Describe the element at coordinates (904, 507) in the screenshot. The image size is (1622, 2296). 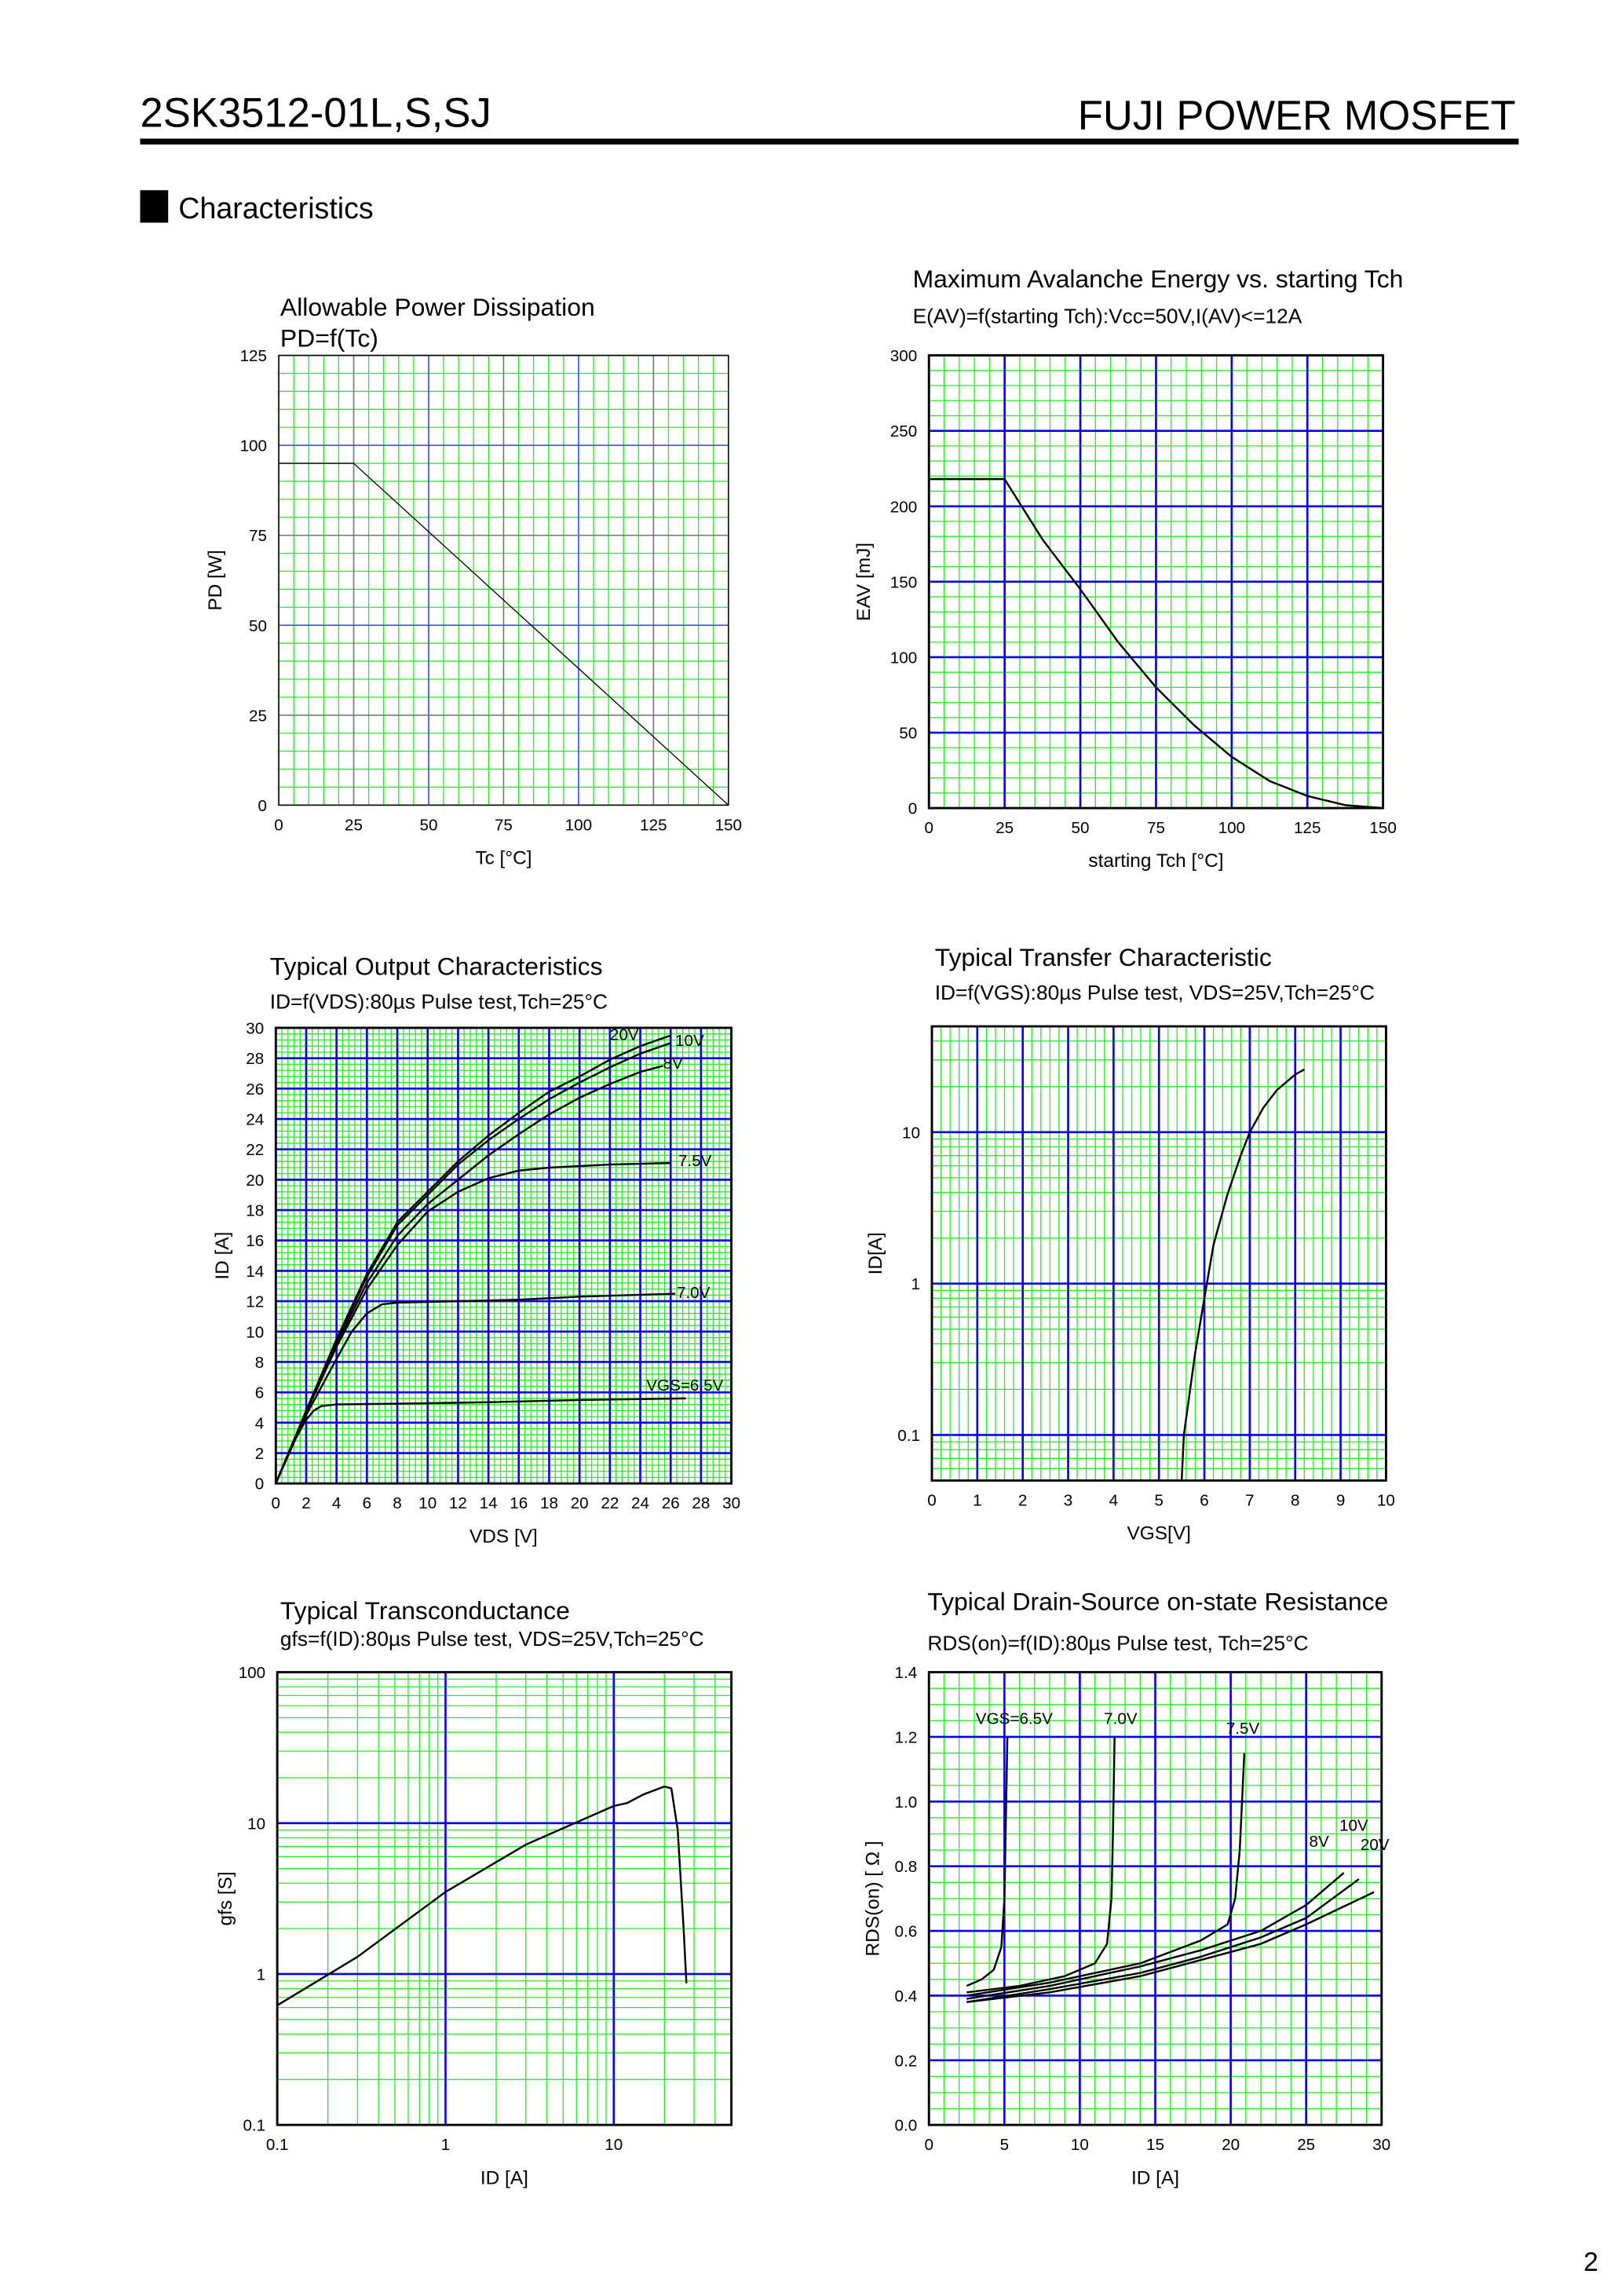
I see `y-tick-label: 200` at that location.